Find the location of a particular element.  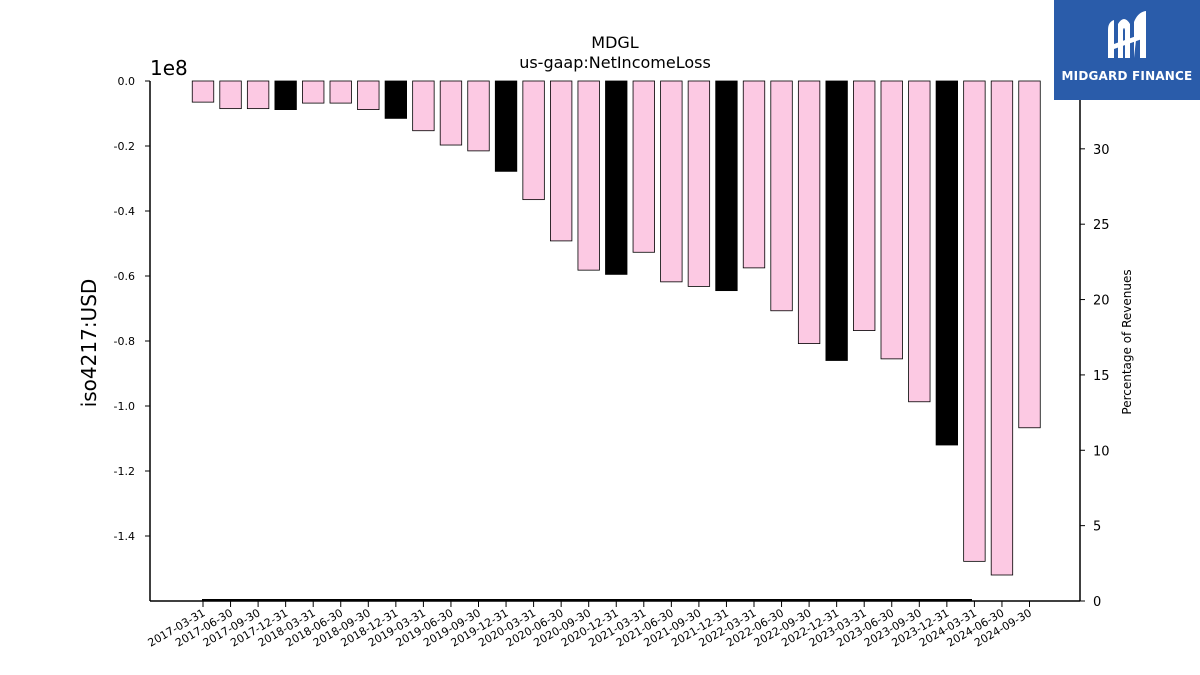

y2-tick-label: 10 is located at coordinates (1101, 451).